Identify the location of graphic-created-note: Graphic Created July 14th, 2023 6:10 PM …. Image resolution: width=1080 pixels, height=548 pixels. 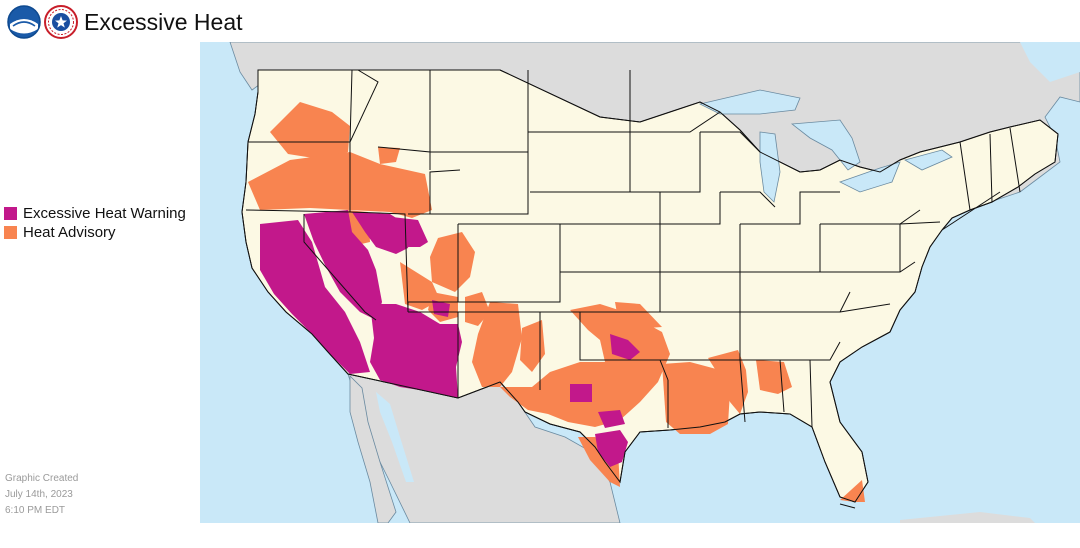
(100, 495).